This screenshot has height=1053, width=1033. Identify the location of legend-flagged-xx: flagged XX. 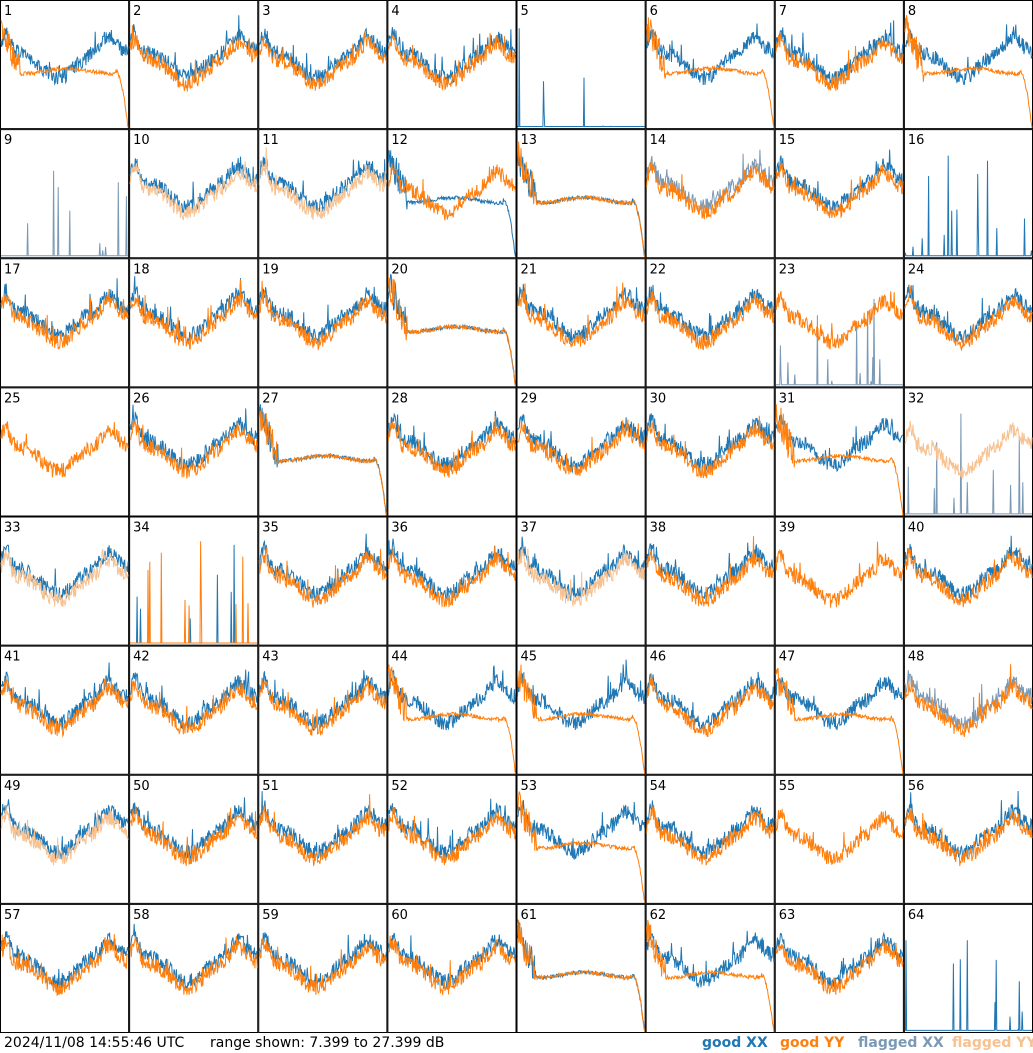
(901, 1043).